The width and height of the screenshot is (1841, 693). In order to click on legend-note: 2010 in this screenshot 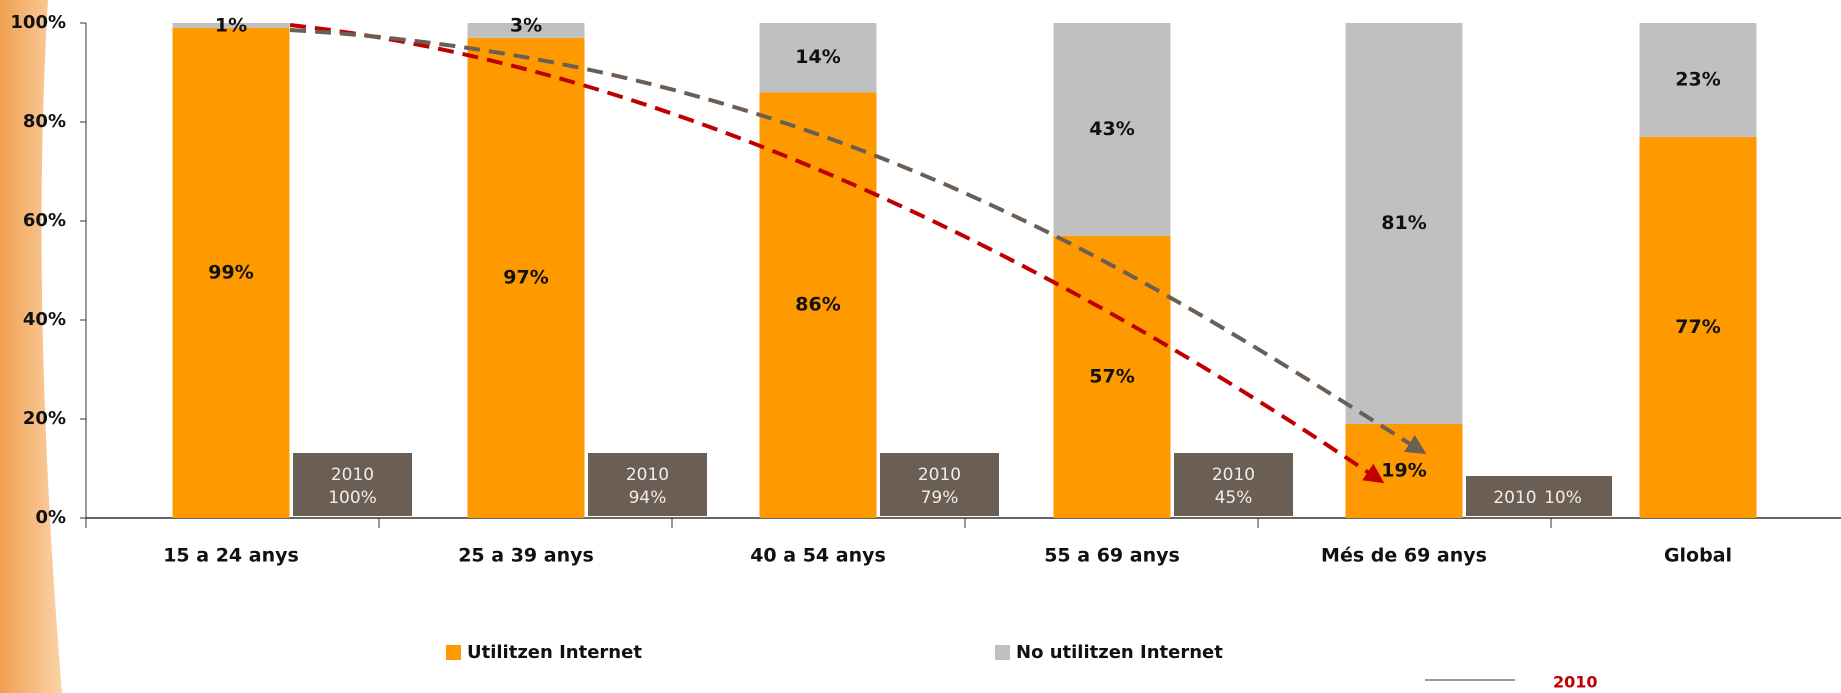, I will do `click(1575, 682)`.